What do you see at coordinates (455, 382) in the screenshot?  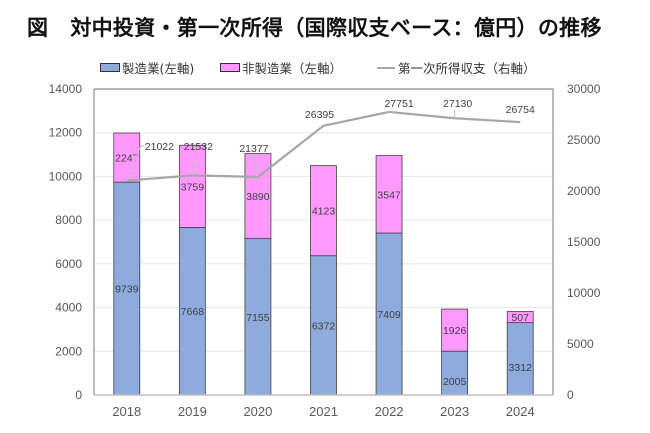 I see `data-label-manufacturing: 2005` at bounding box center [455, 382].